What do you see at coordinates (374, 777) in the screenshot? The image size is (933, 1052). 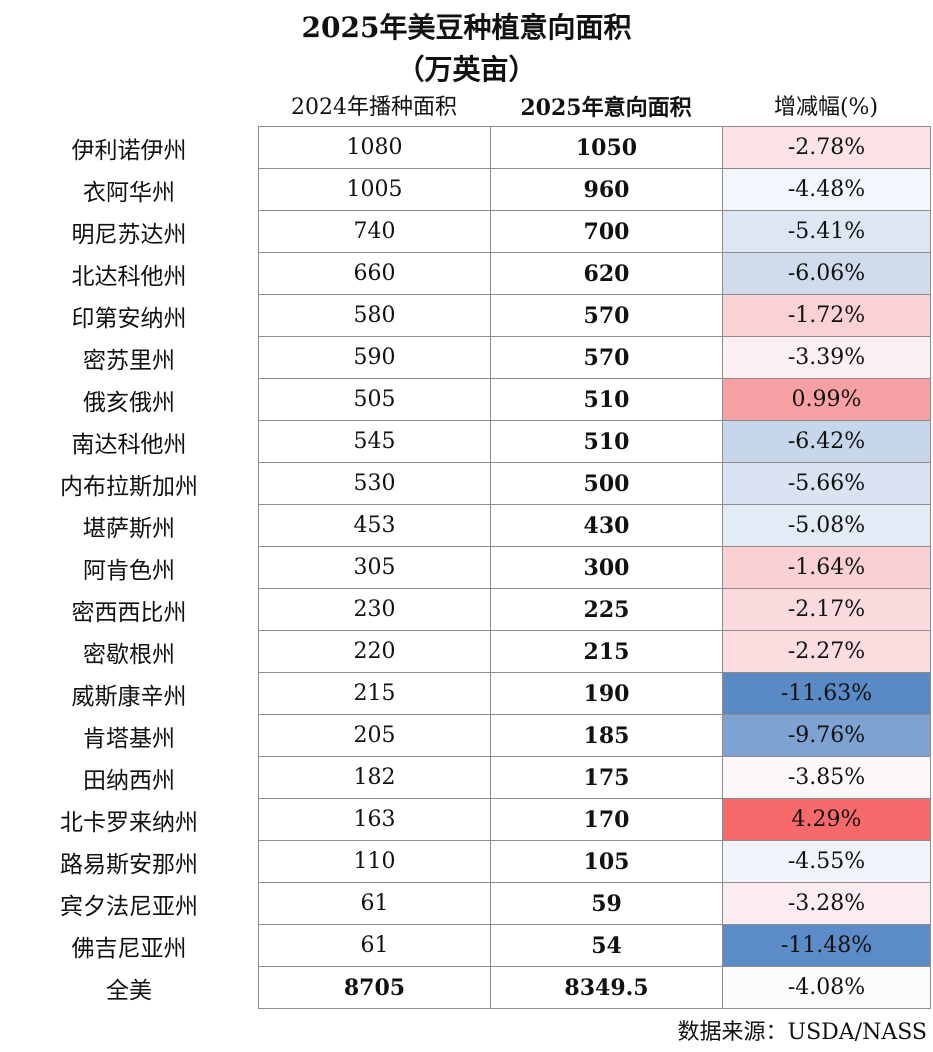 I see `area-2024-cell: 182` at bounding box center [374, 777].